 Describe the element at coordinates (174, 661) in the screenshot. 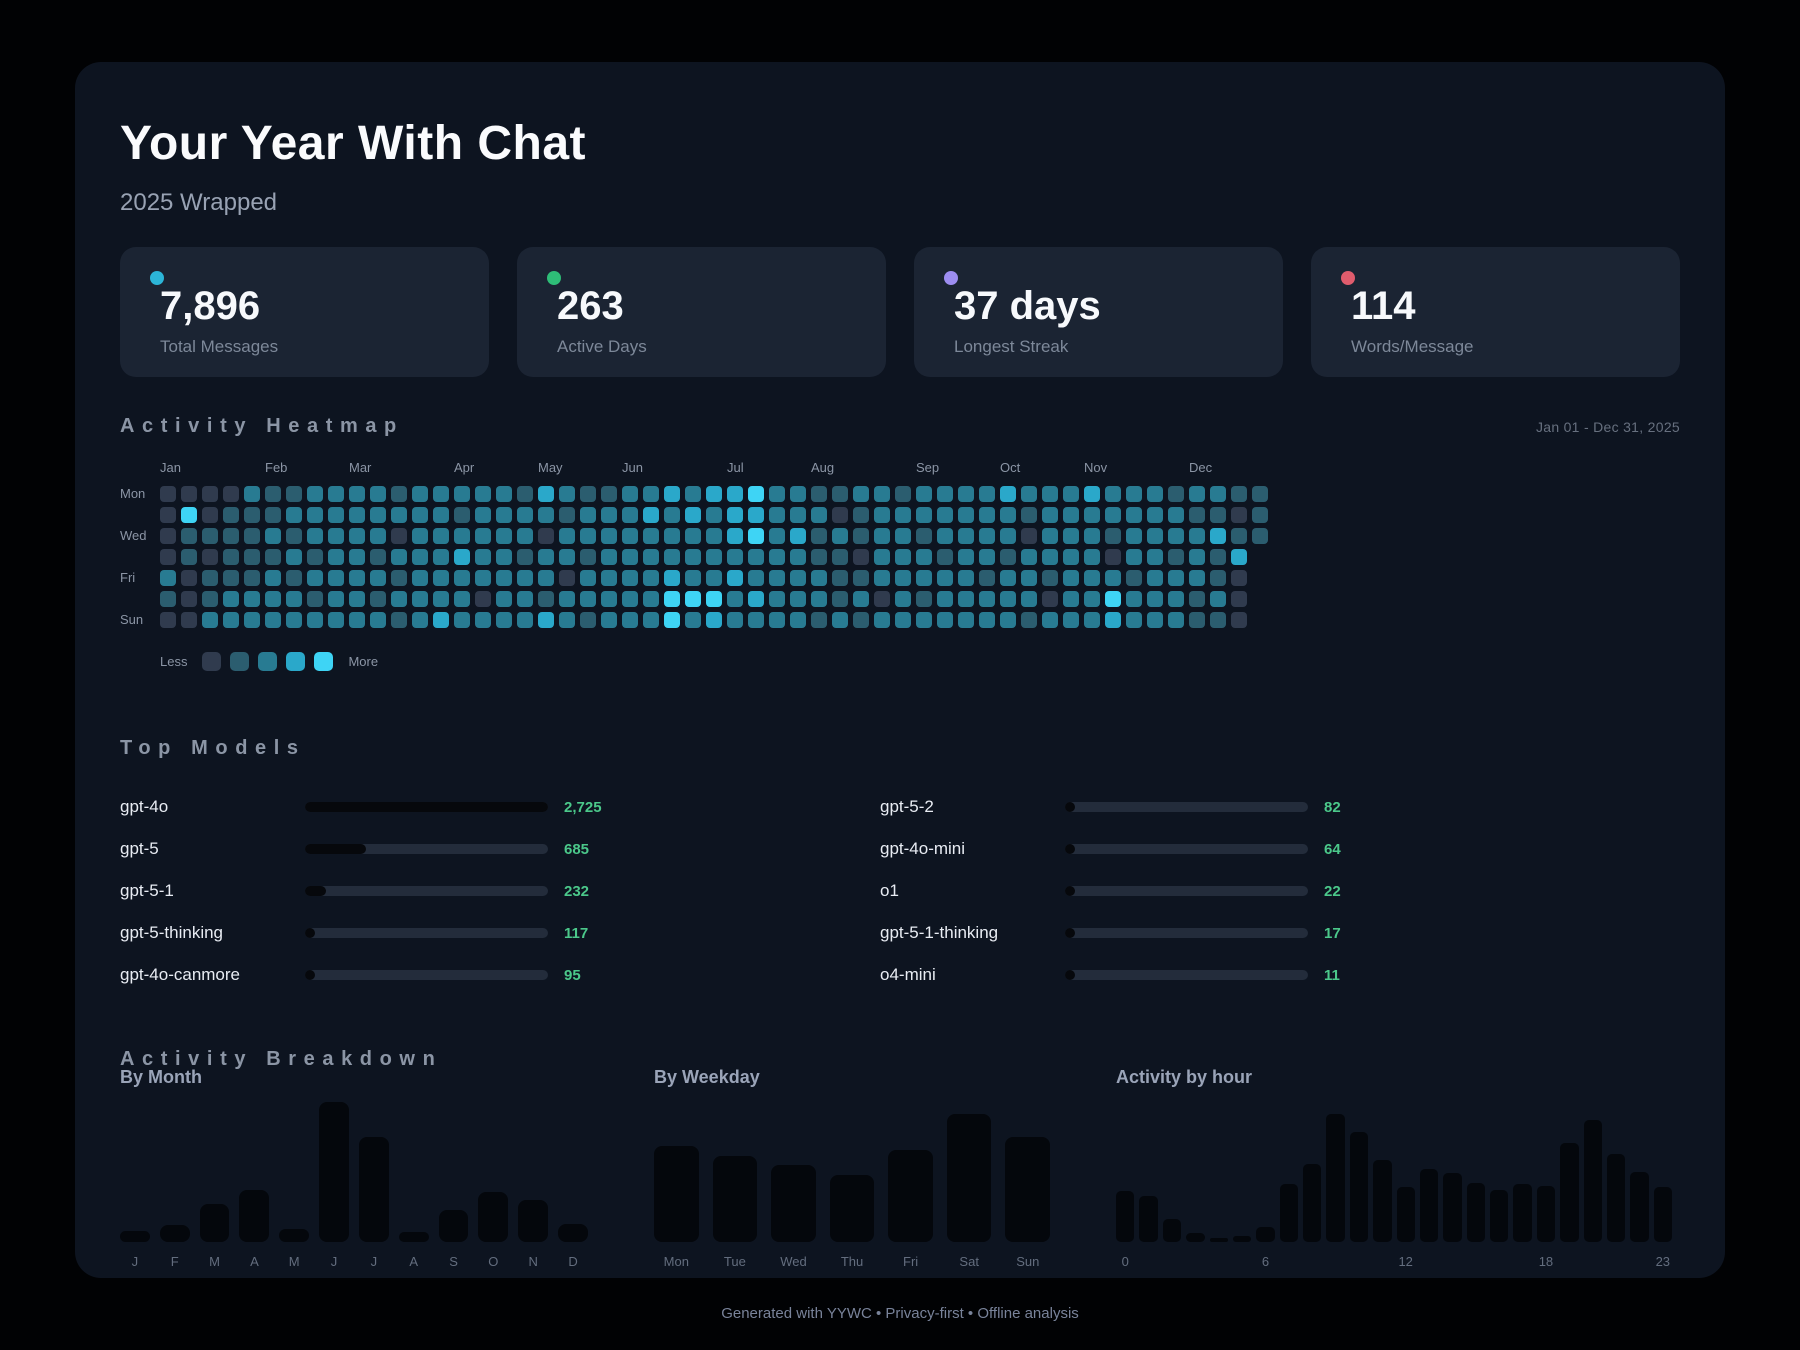

I see `legend-less-label: Less` at that location.